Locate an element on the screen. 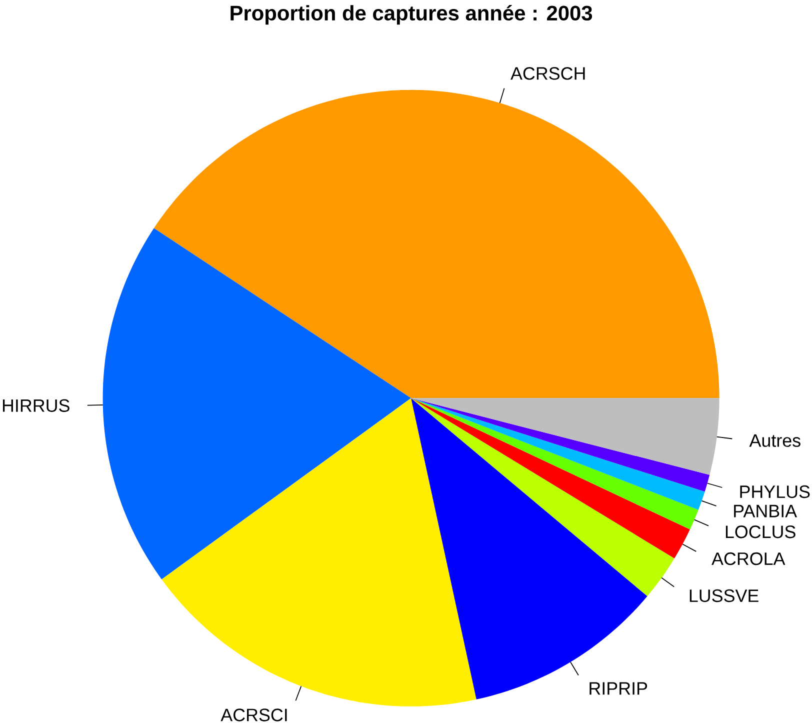 Image resolution: width=812 pixels, height=723 pixels. chart-title: Proportion de captures année : 2003 is located at coordinates (411, 15).